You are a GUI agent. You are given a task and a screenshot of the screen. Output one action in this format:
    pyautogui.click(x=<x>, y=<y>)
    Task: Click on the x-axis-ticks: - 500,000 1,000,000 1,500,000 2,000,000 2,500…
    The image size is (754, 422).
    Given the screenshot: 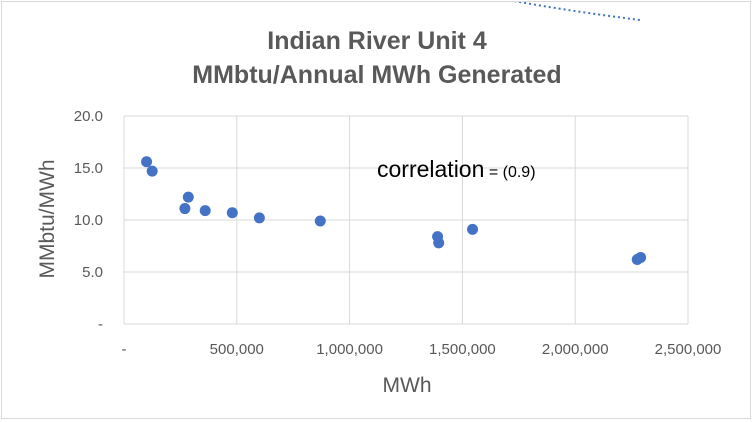 What is the action you would take?
    pyautogui.click(x=422, y=349)
    